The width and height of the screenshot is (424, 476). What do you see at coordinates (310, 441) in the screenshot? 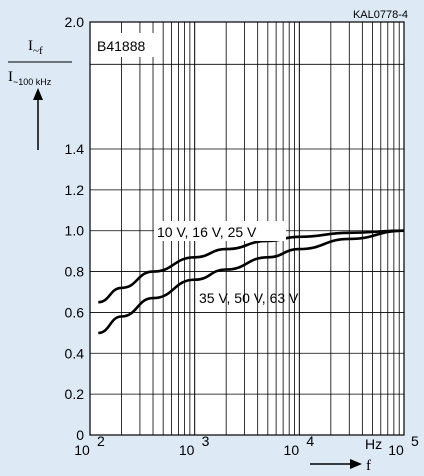
I see `svg-text: 4` at bounding box center [310, 441].